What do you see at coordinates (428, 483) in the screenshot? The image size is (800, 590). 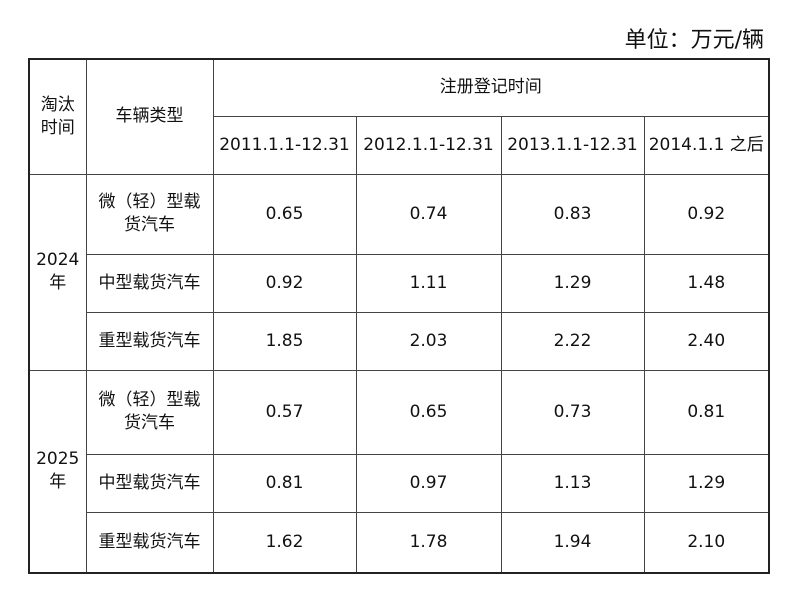 I see `value-cell: 0.97` at bounding box center [428, 483].